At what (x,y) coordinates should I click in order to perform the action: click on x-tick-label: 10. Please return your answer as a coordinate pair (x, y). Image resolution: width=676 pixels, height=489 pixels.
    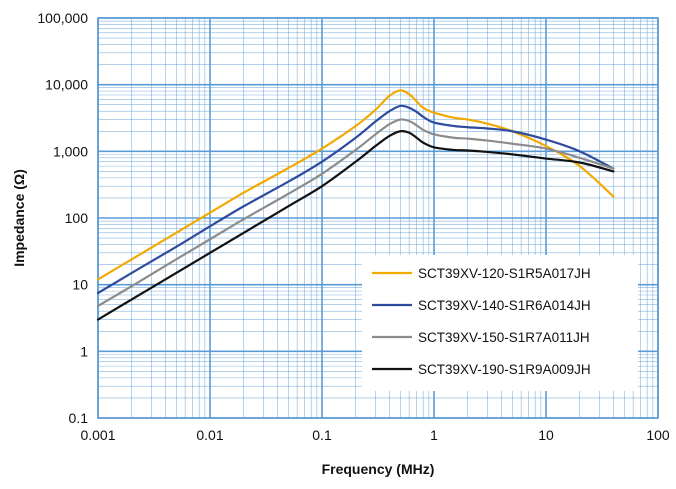
    Looking at the image, I should click on (546, 435).